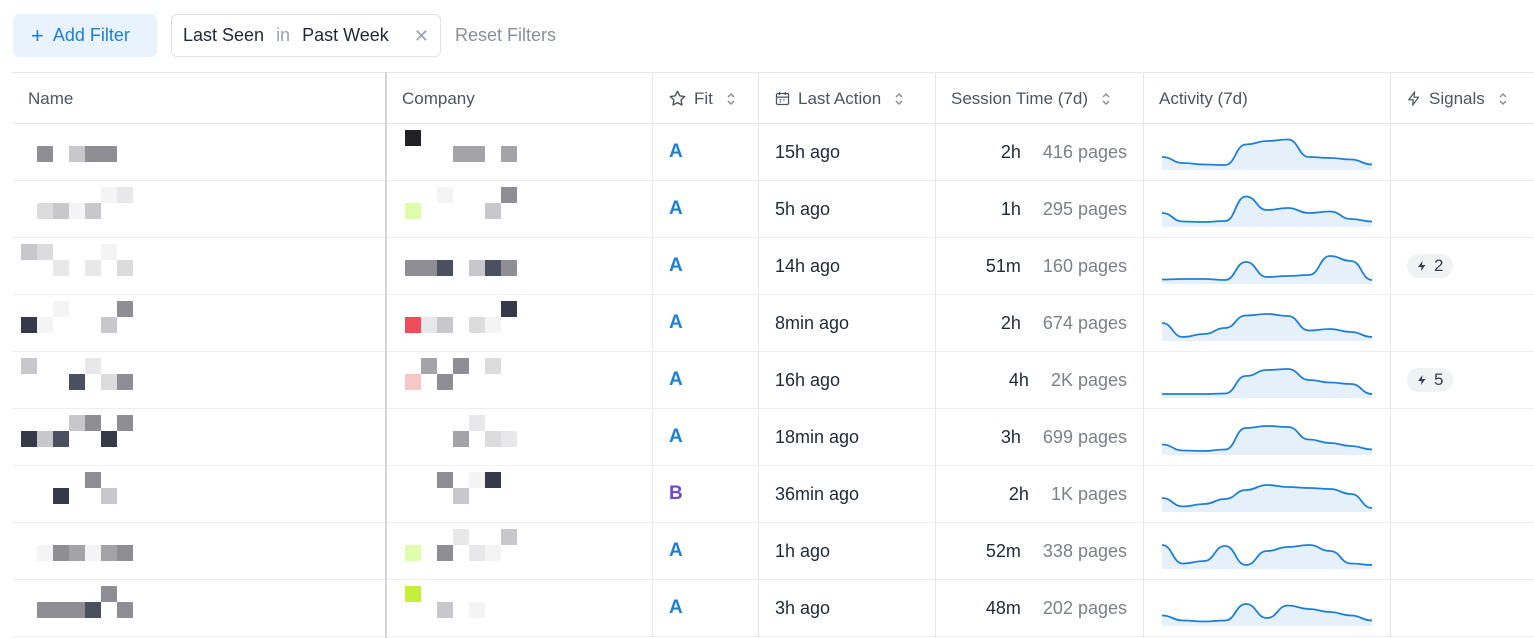  I want to click on column-divider, so click(386, 355).